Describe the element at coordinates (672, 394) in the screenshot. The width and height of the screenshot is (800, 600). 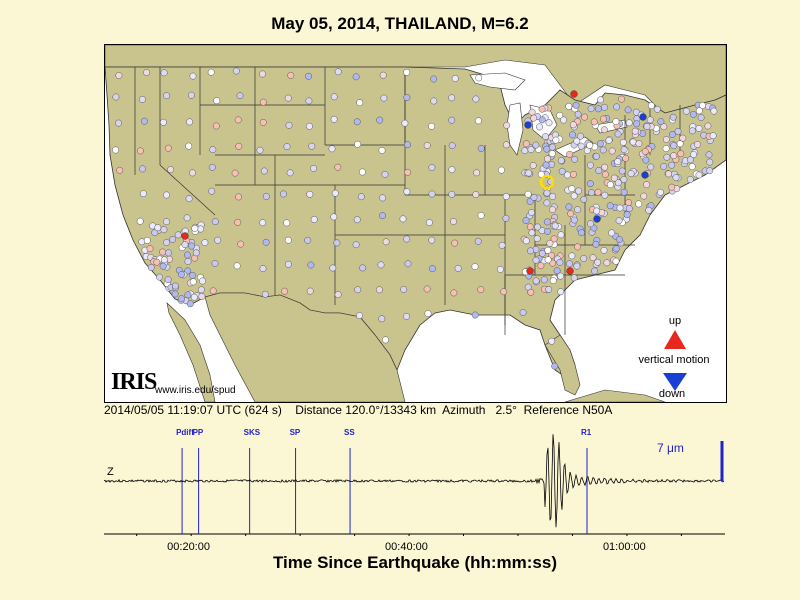
I see `legend-down-label: down` at that location.